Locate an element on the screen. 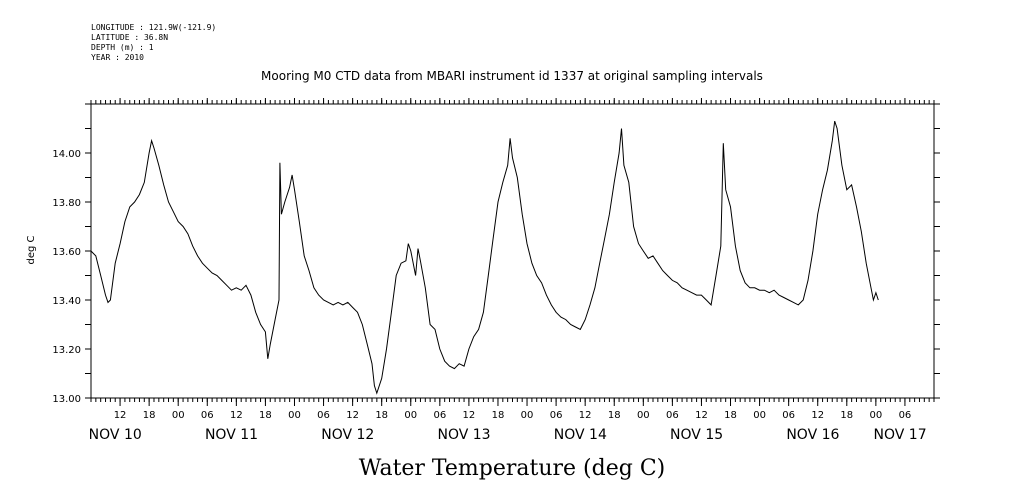 This screenshot has width=1009, height=504. y-tick-label: 13.20 is located at coordinates (66, 350).